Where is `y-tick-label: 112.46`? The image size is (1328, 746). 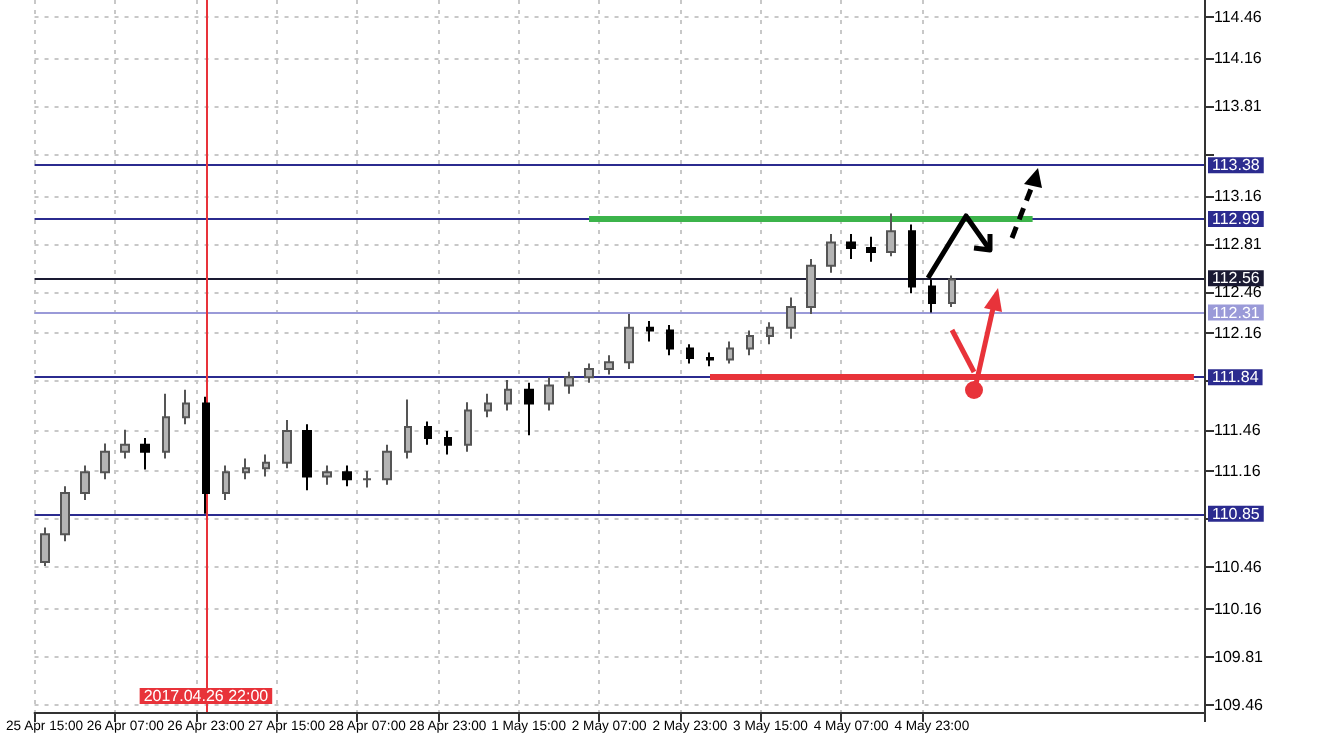
y-tick-label: 112.46 is located at coordinates (1238, 291).